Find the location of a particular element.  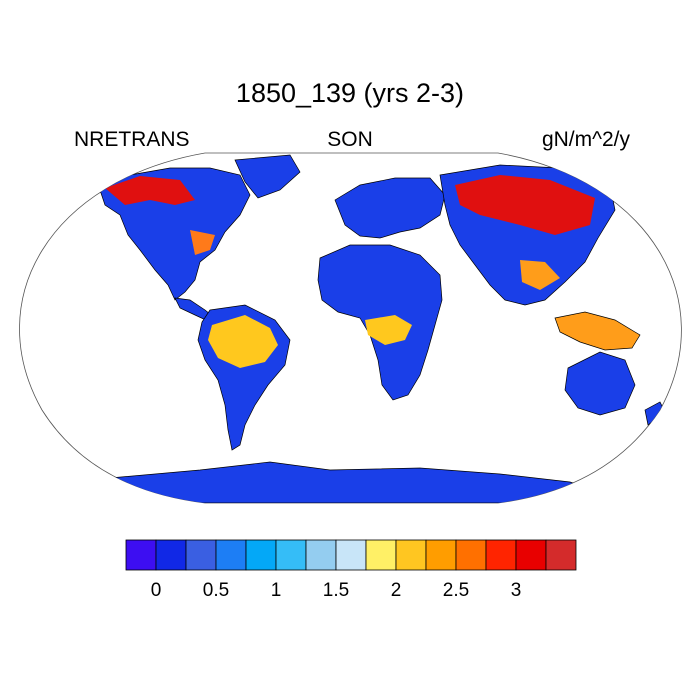

map-title: 1850_139 (yrs 2-3) is located at coordinates (350, 93).